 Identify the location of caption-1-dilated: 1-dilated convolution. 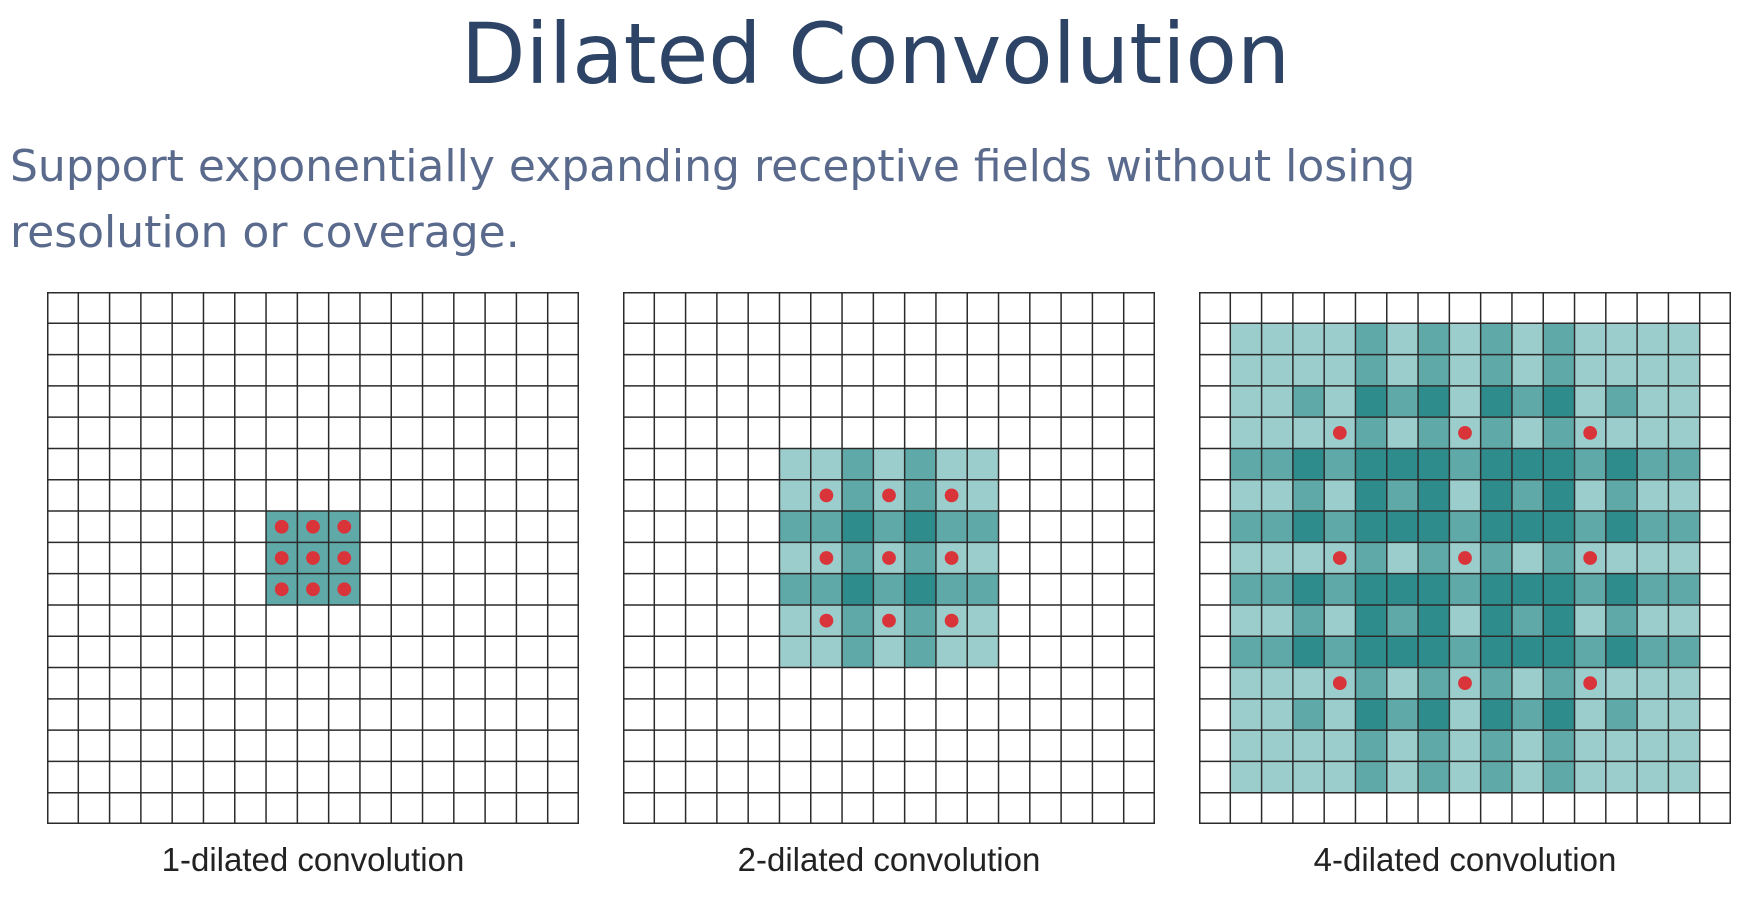
(313, 859).